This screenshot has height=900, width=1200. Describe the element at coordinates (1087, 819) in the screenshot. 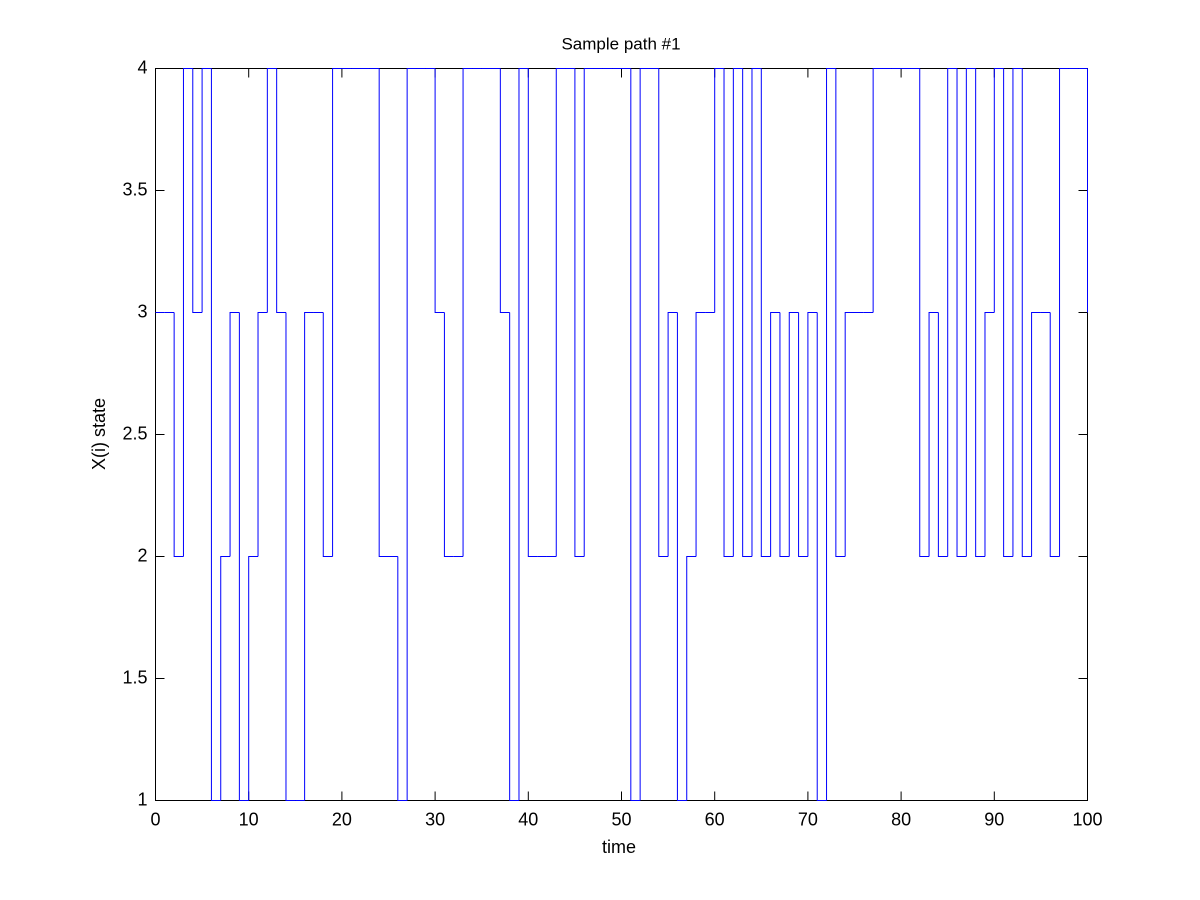

I see `x-tick-label: 100` at that location.